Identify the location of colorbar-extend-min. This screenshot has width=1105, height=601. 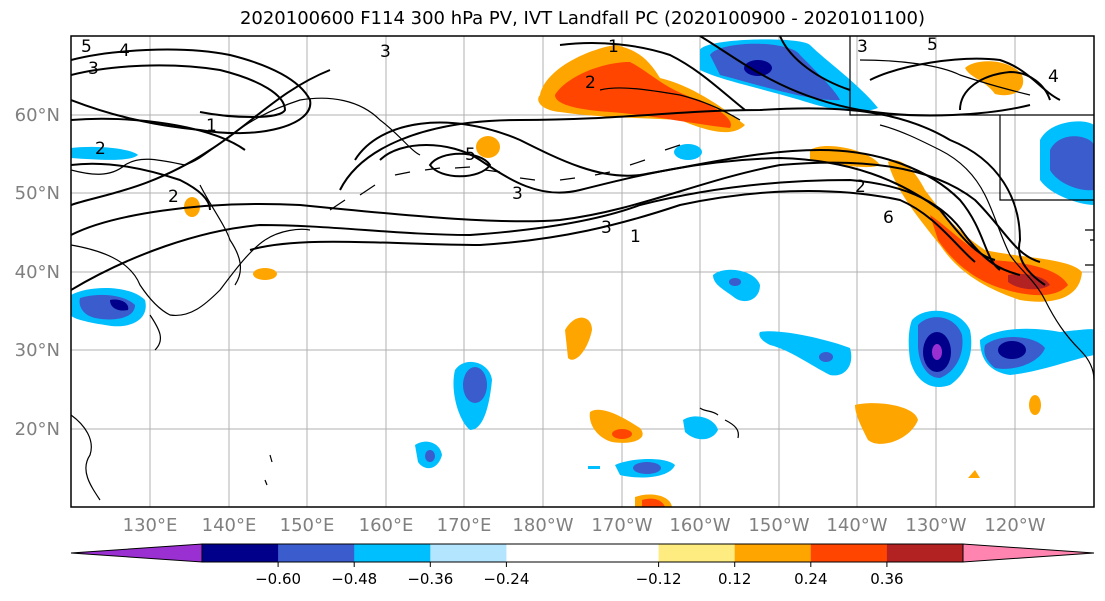
(136, 553).